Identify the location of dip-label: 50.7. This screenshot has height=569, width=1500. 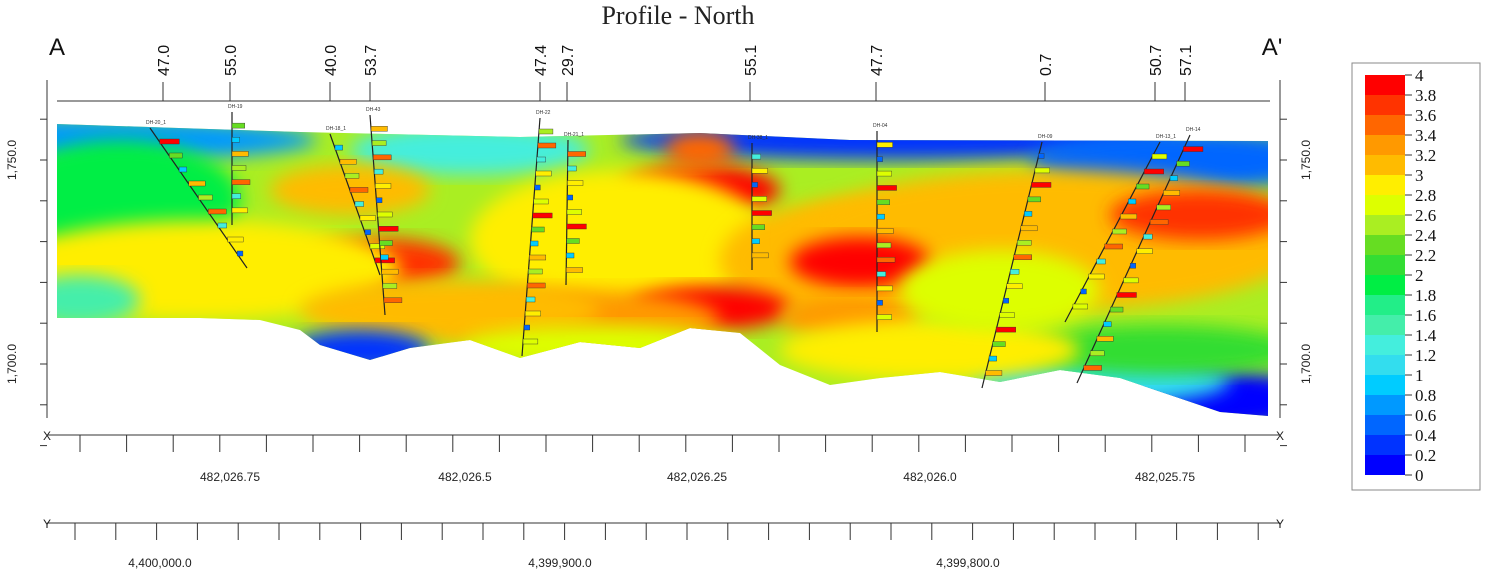
(1156, 60).